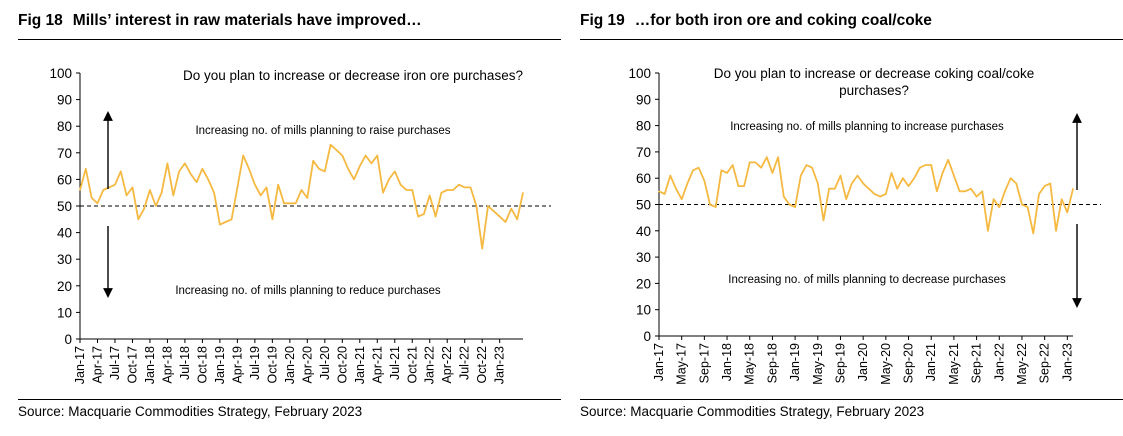 The width and height of the screenshot is (1123, 436). What do you see at coordinates (977, 363) in the screenshot?
I see `fig19-x-tick-label: Sep-21` at bounding box center [977, 363].